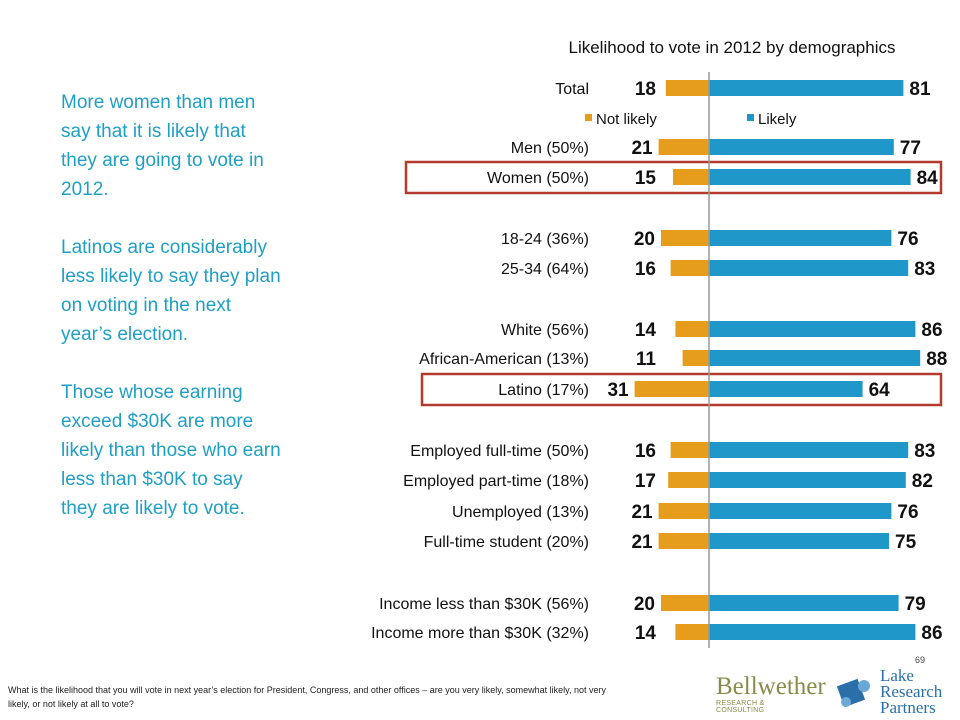 Image resolution: width=960 pixels, height=720 pixels. I want to click on lake-research-logo: Lake Research Partners, so click(896, 691).